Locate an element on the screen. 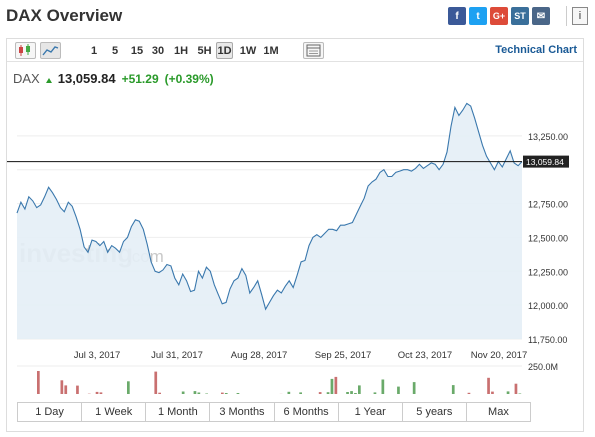  range-1-week: 1 Week is located at coordinates (114, 412).